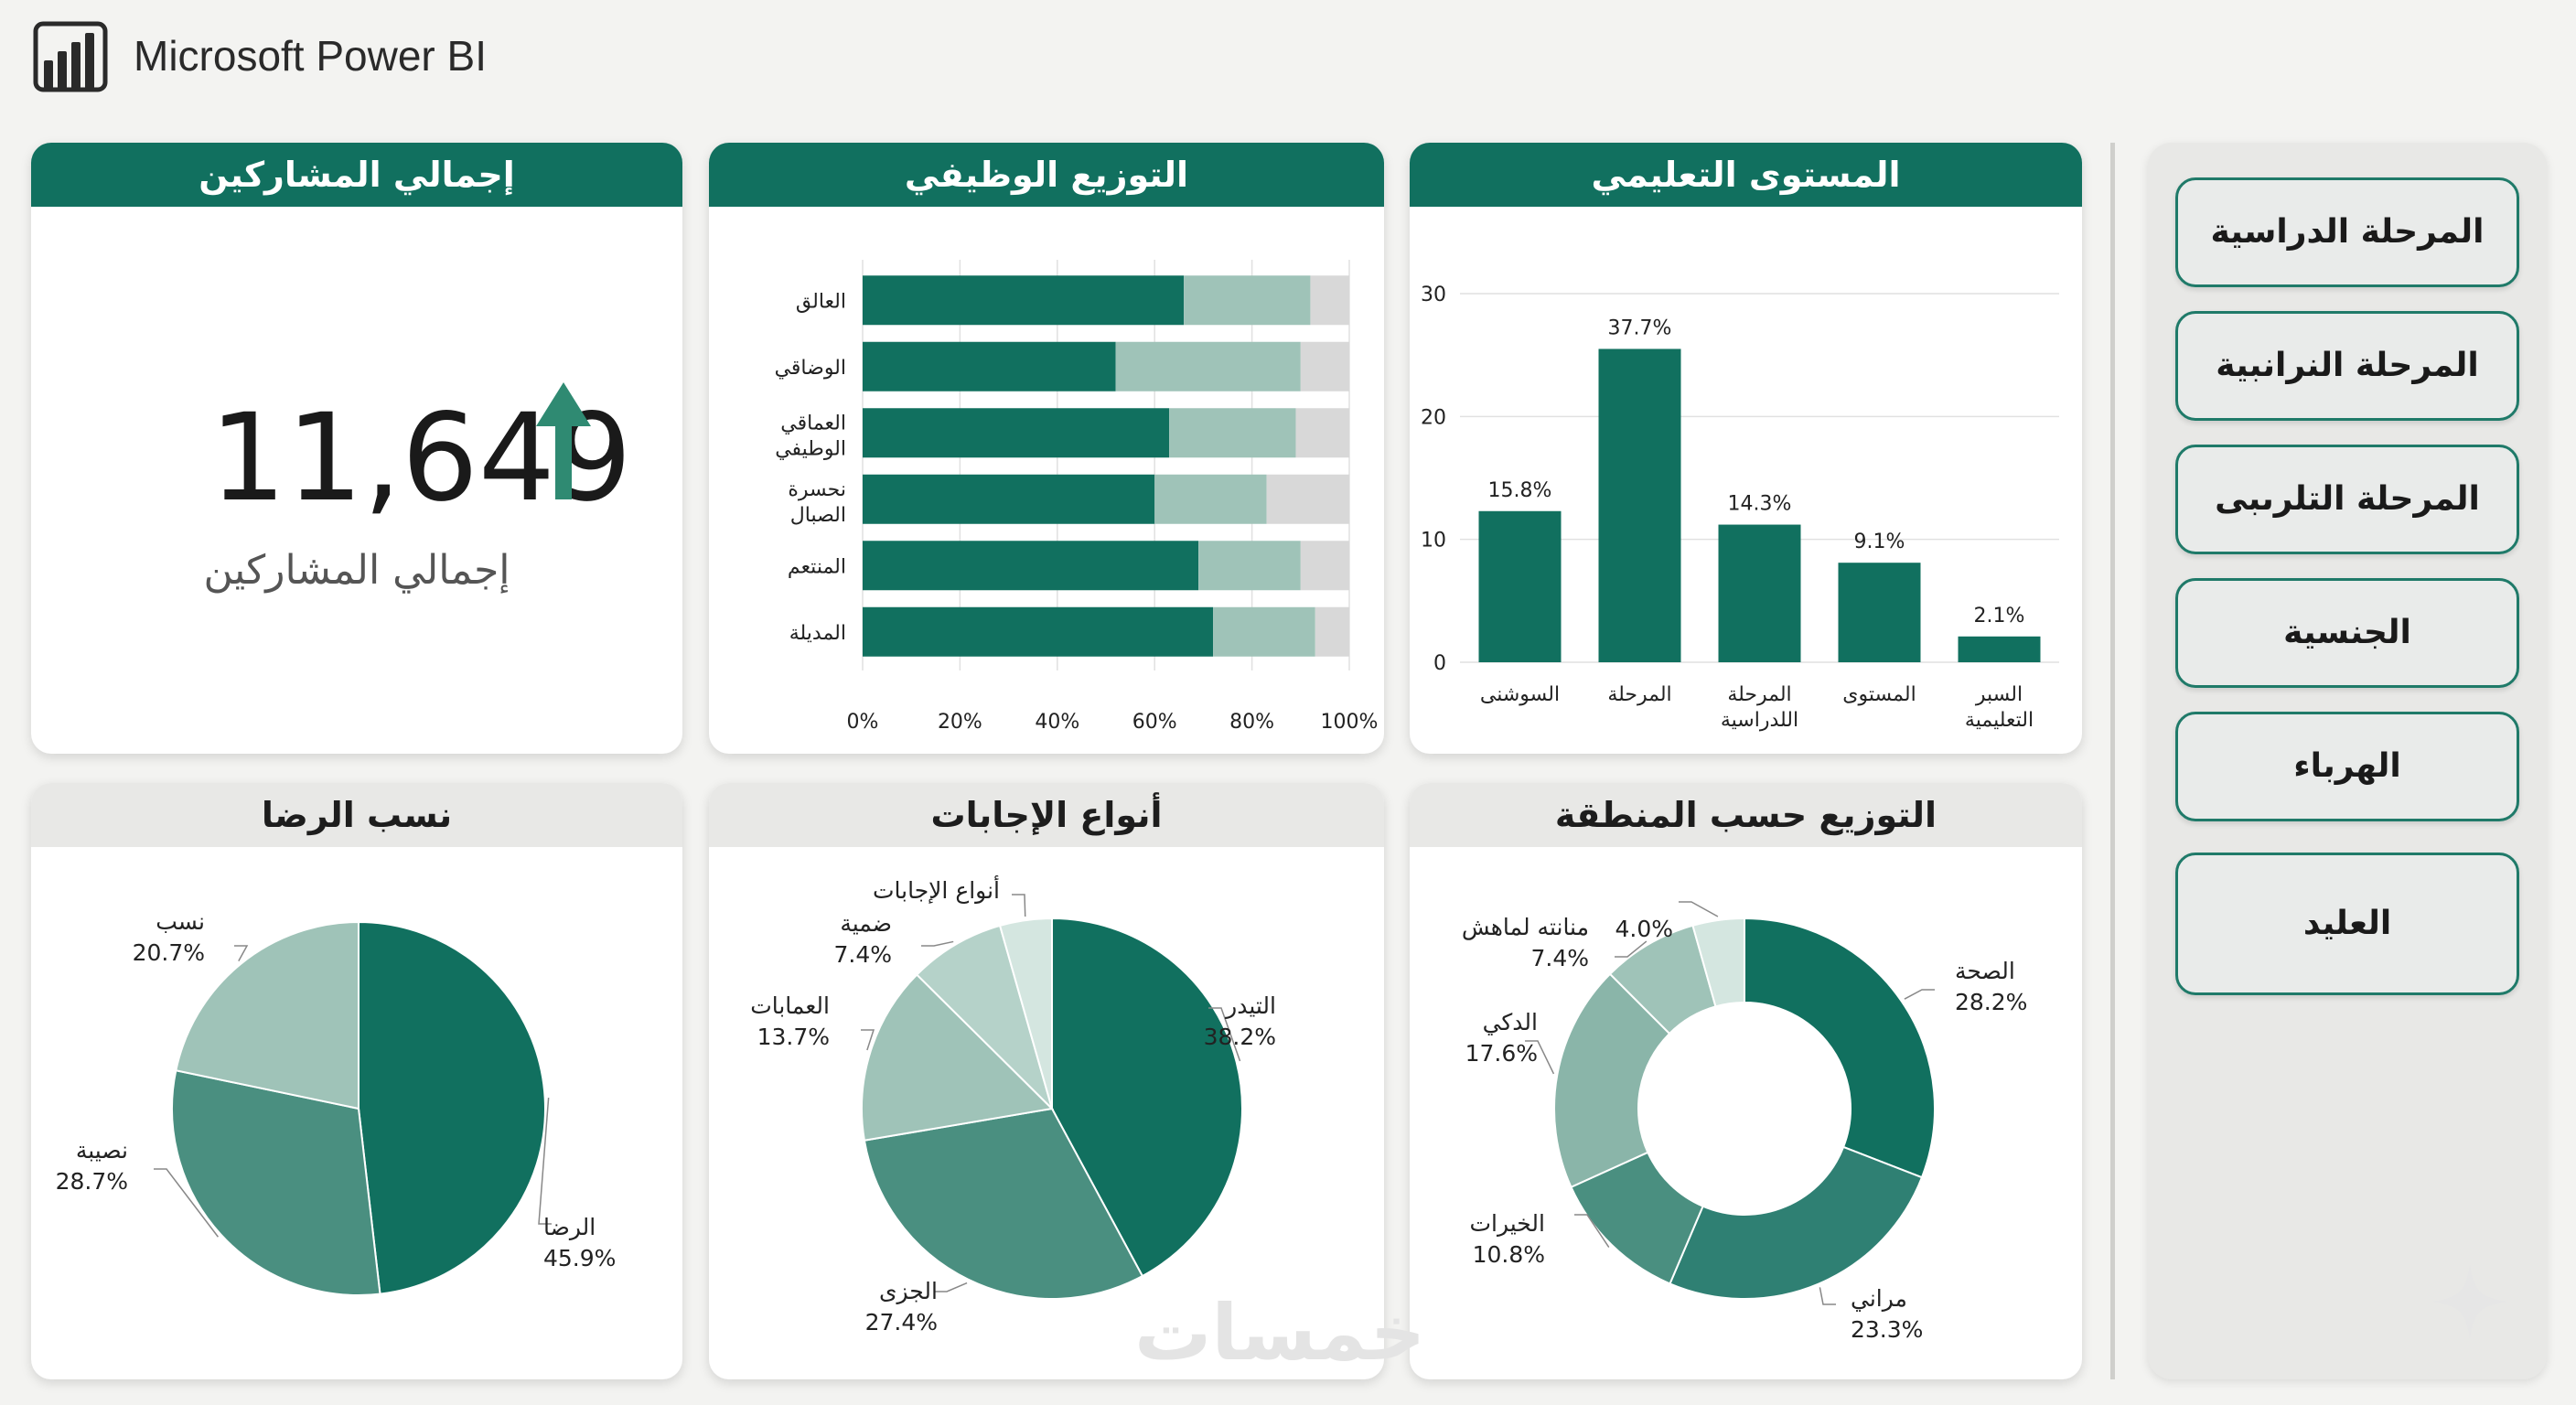 The height and width of the screenshot is (1405, 2576). I want to click on satisfaction-card: نسب الرضا الرضا 45.9% نصيبة 28.7% نسب 20.7%, so click(356, 1081).